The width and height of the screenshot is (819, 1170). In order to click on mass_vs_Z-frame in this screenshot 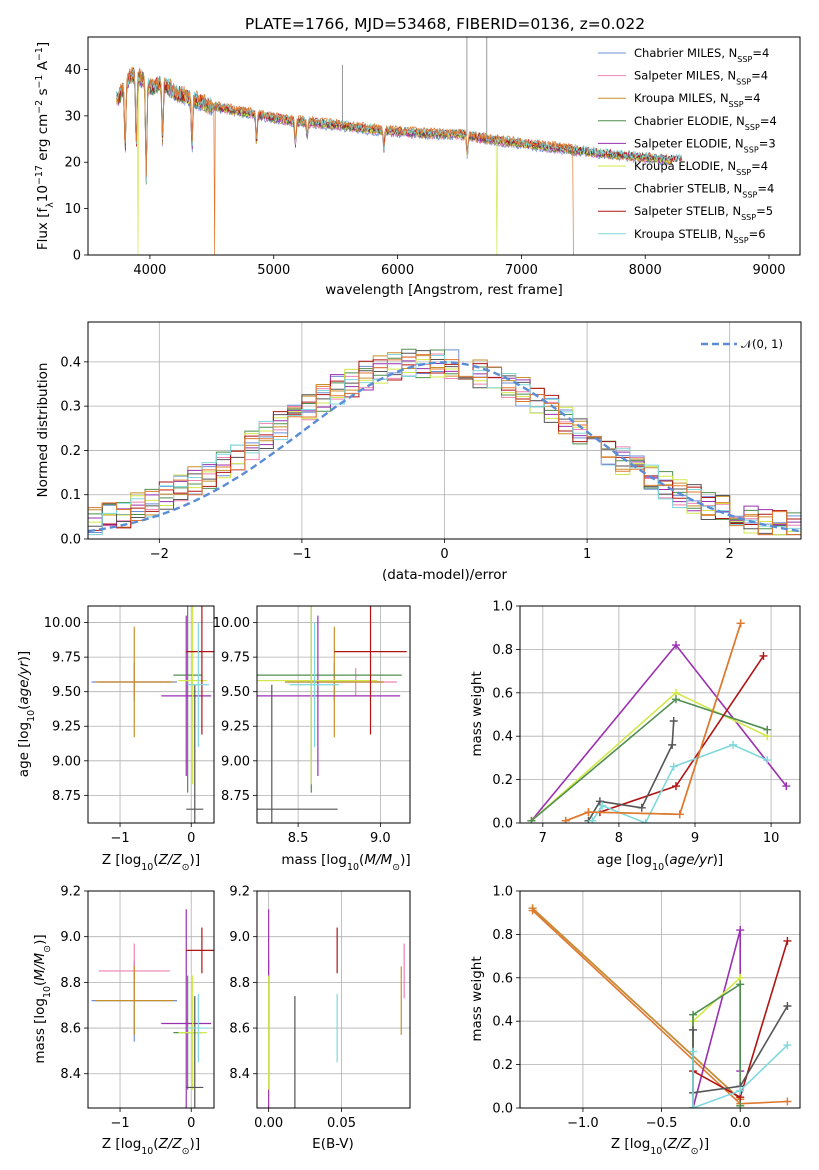, I will do `click(151, 999)`.